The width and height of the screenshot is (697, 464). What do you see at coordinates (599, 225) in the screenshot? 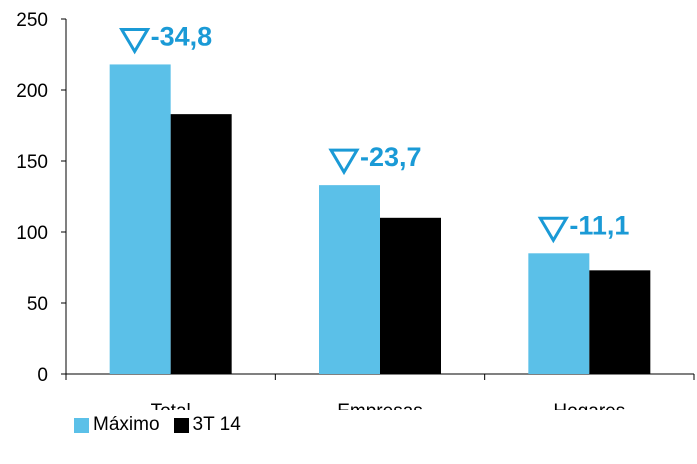
I see `bar-group-change-label: -11,1` at bounding box center [599, 225].